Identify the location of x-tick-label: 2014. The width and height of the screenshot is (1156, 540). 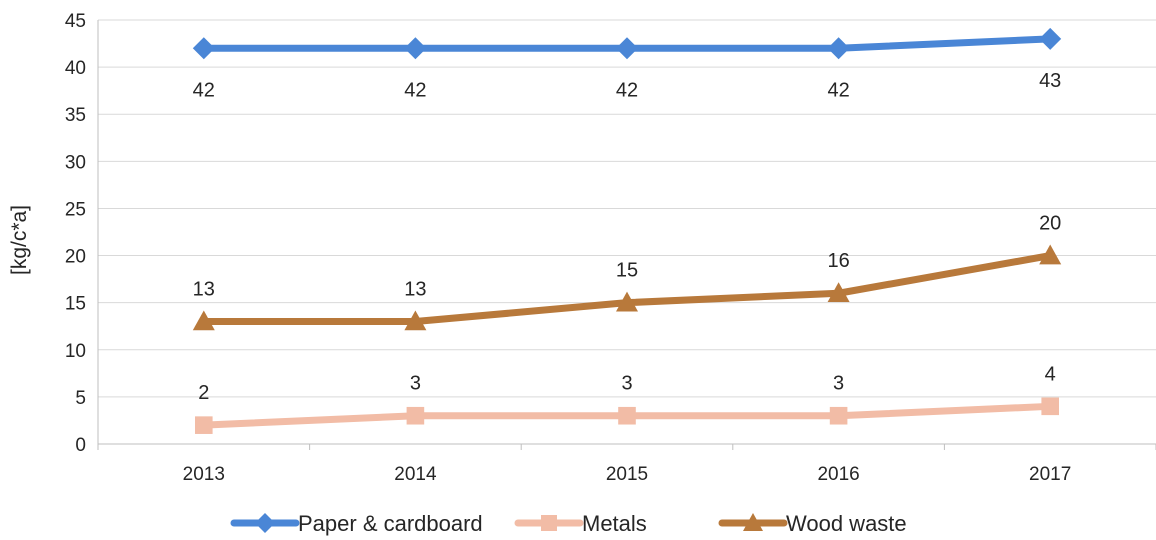
(415, 474).